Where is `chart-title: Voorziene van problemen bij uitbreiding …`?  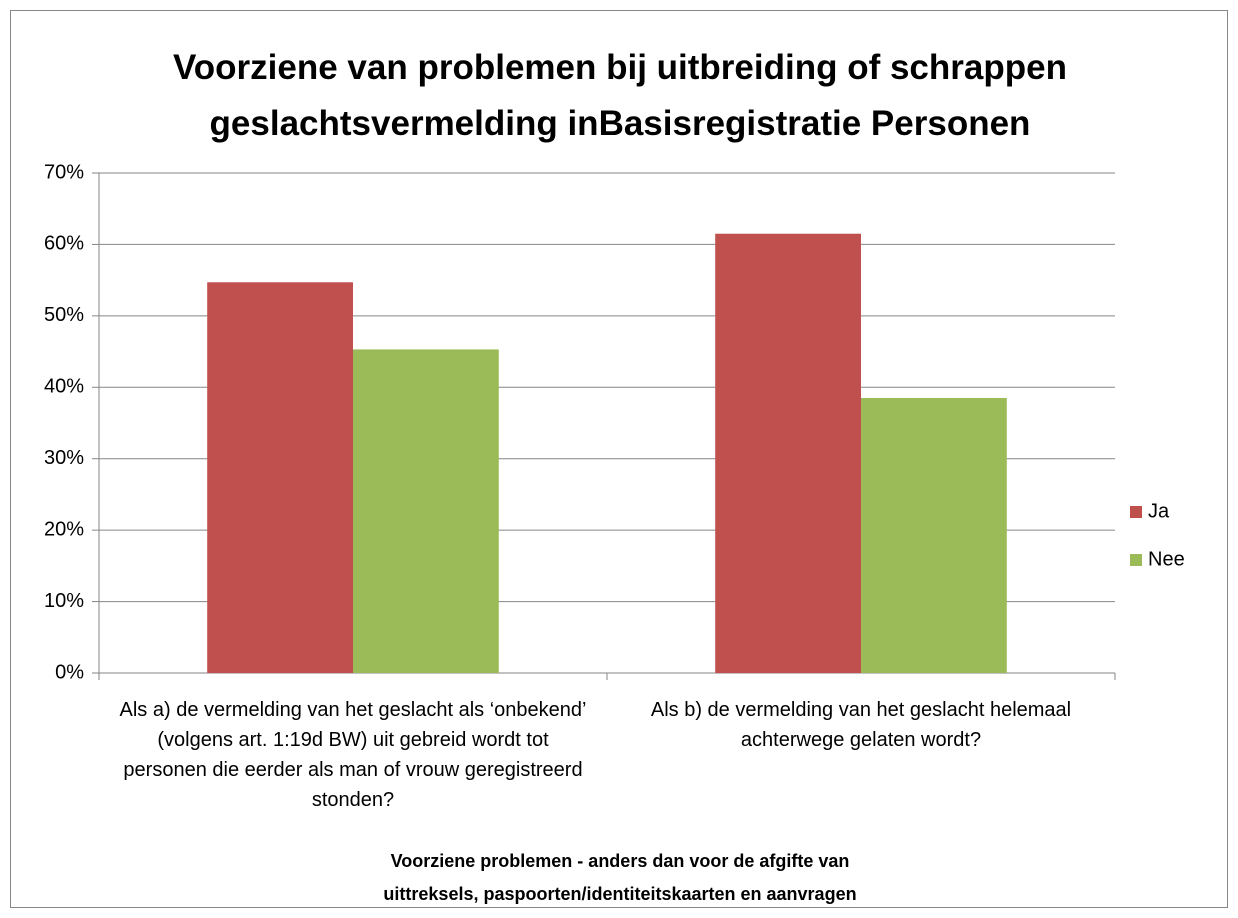 chart-title: Voorziene van problemen bij uitbreiding … is located at coordinates (620, 95).